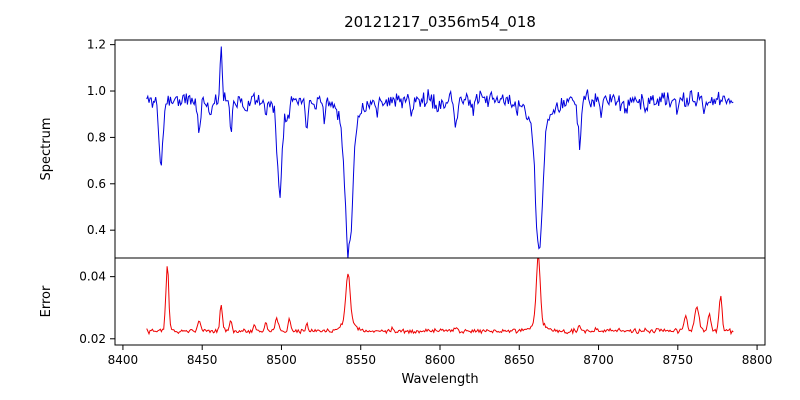  What do you see at coordinates (96, 184) in the screenshot?
I see `spectrum-y-tick-label: 0.6` at bounding box center [96, 184].